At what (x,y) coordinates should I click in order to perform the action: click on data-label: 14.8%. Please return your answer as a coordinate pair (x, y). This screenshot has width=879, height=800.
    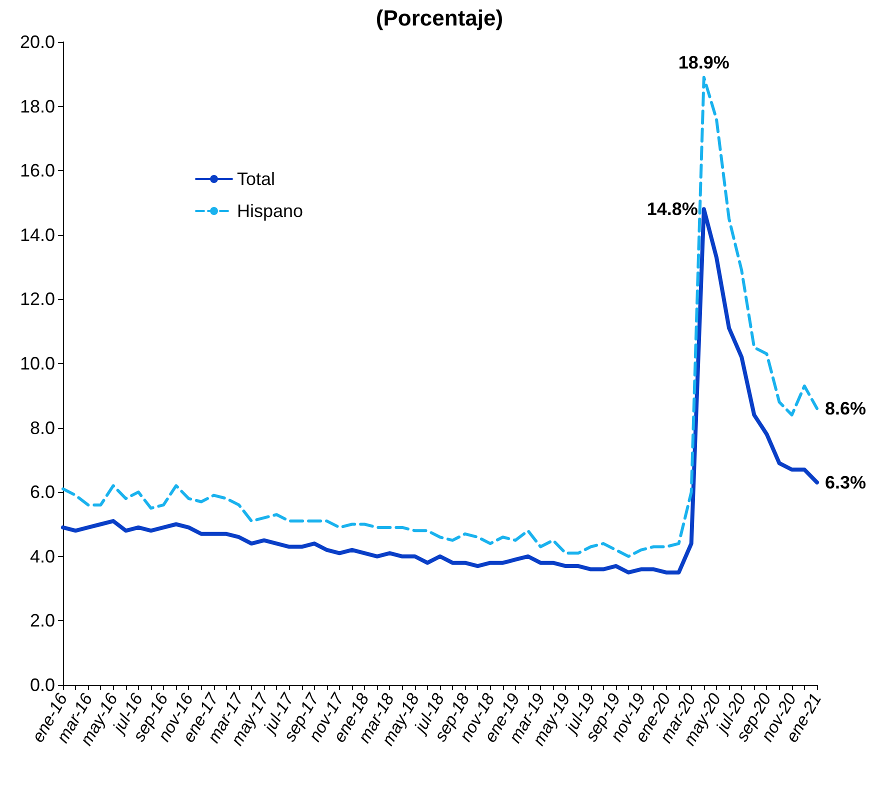
    Looking at the image, I should click on (672, 209).